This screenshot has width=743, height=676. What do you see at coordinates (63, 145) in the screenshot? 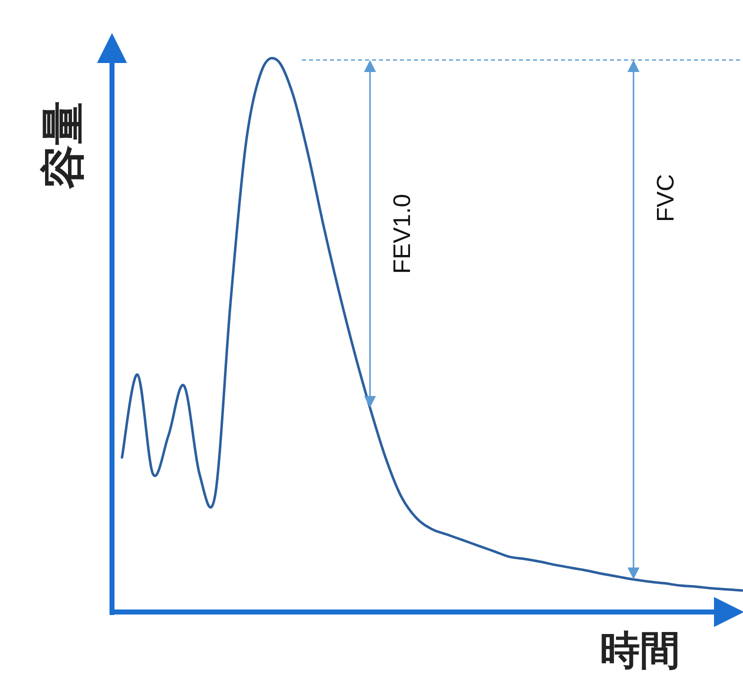
I see `y-axis-title: 容量` at bounding box center [63, 145].